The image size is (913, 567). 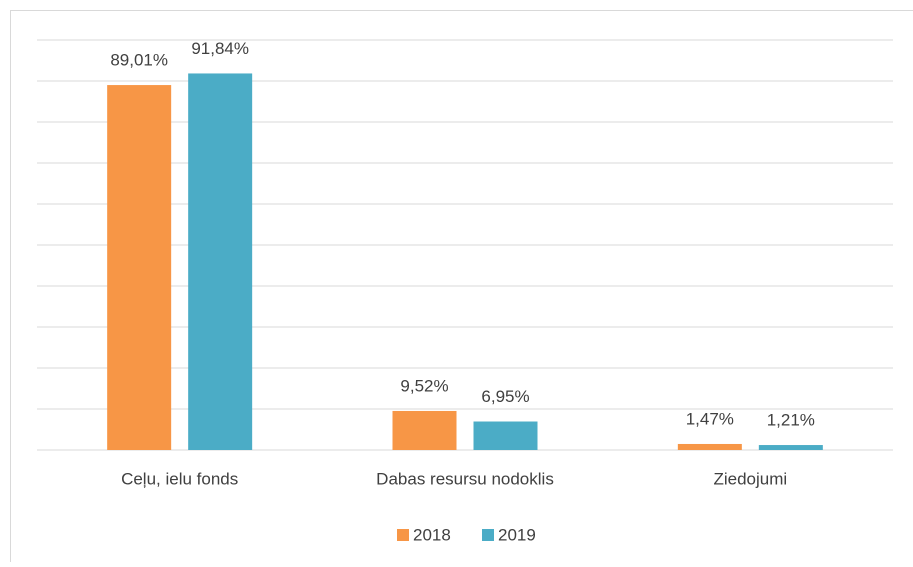 I want to click on data-label: 1,47%, so click(x=710, y=418).